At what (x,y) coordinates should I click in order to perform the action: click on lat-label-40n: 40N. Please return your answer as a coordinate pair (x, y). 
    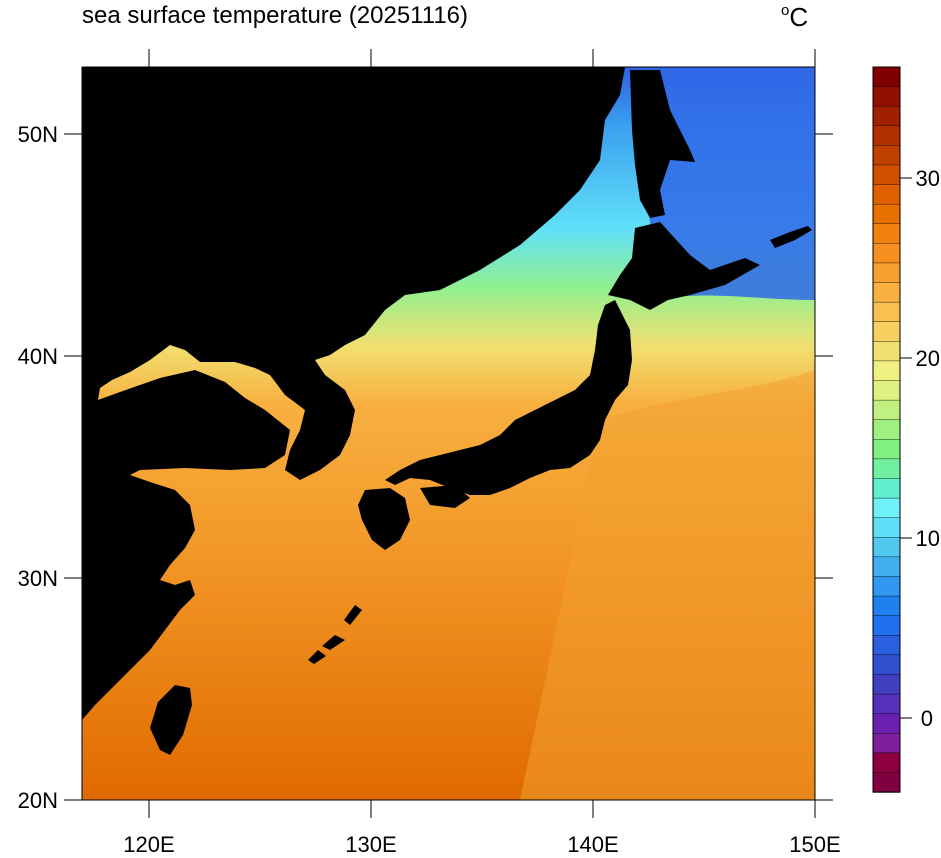
    Looking at the image, I should click on (38, 356).